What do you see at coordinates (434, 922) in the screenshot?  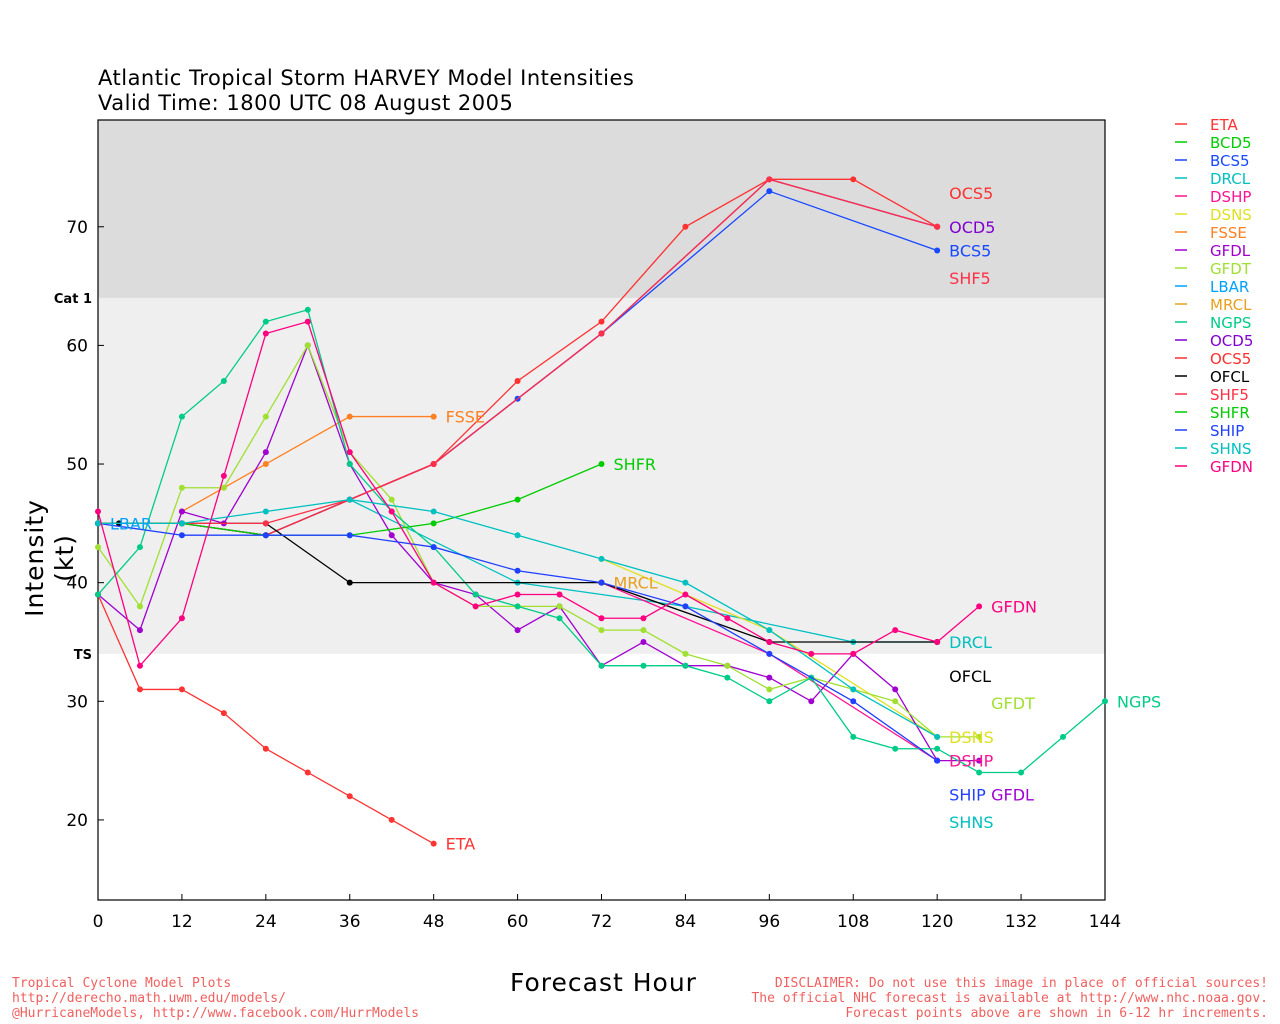 I see `x-tick-label: 48` at bounding box center [434, 922].